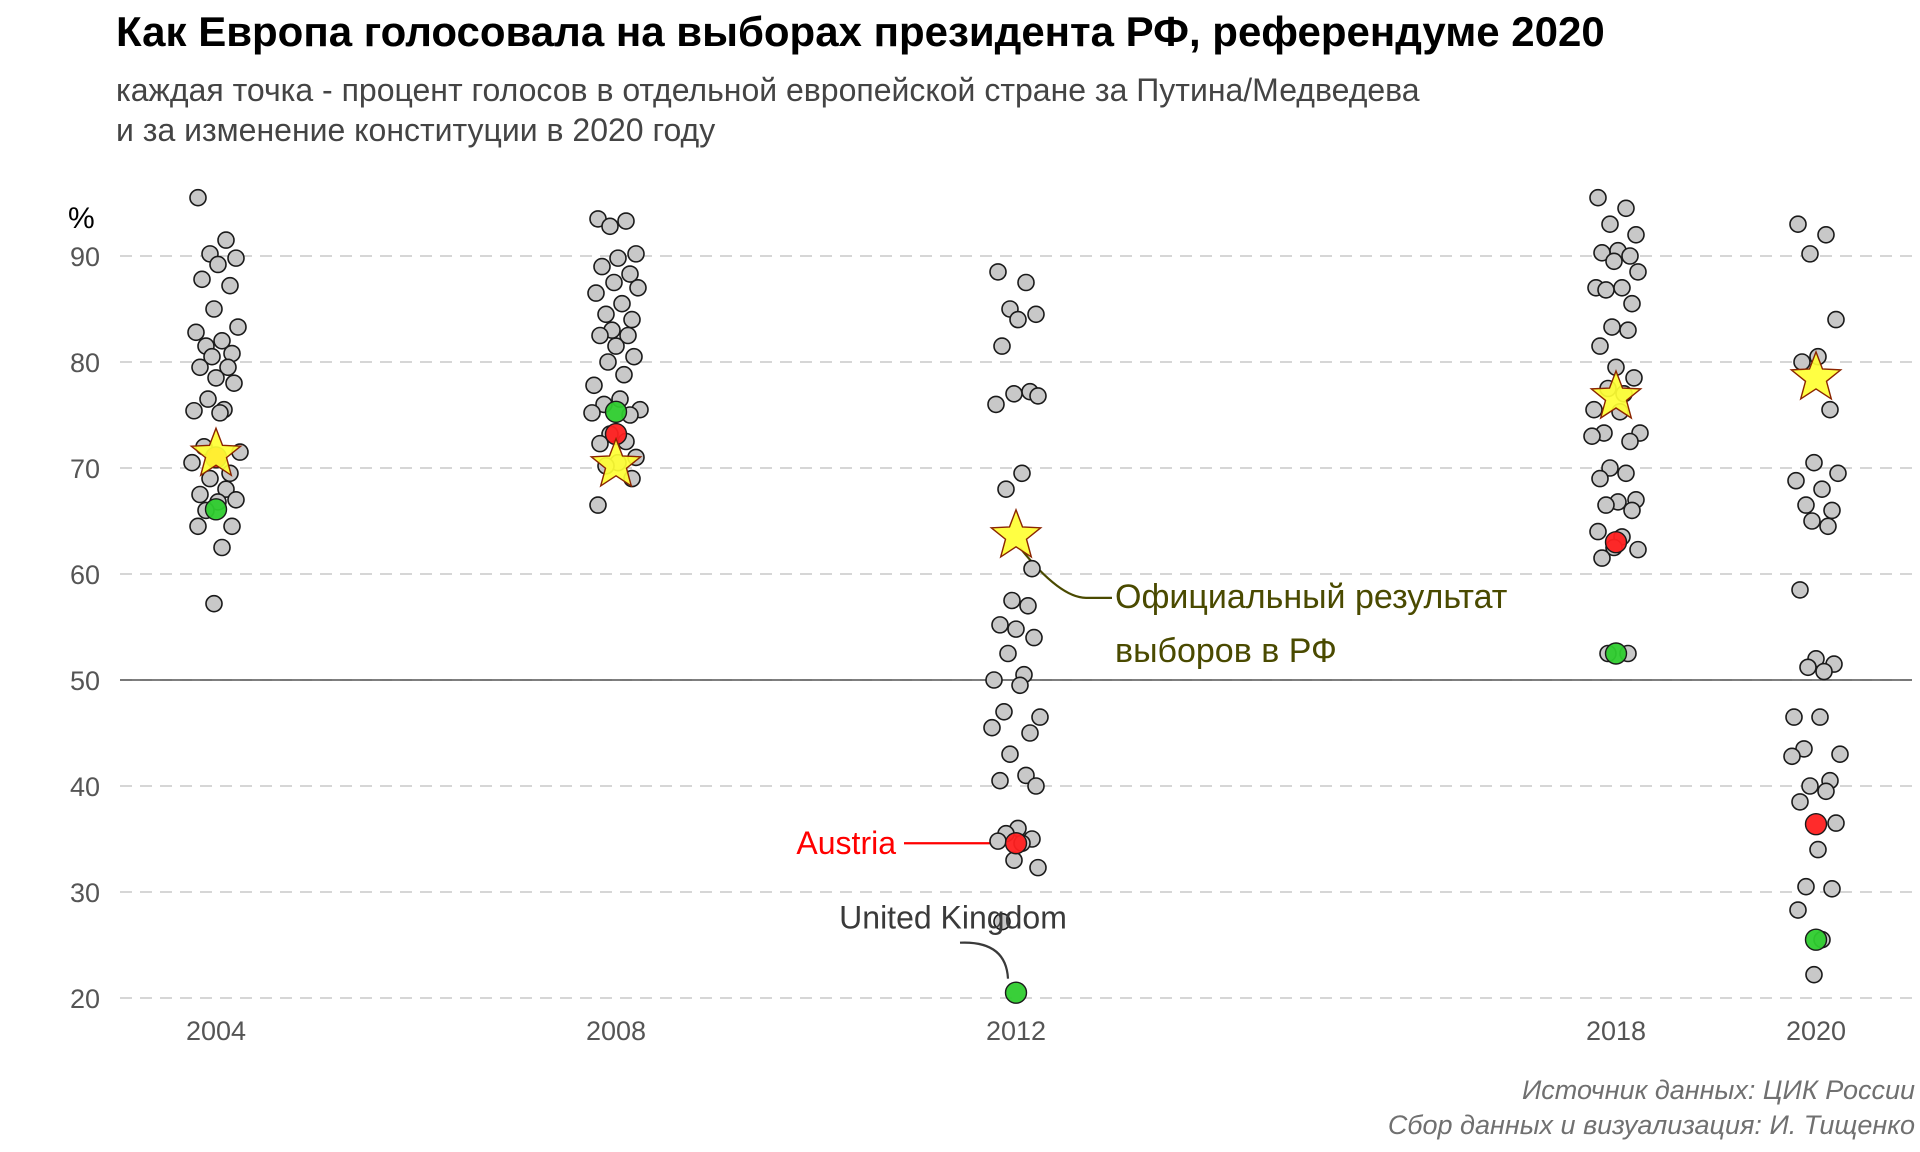 Image resolution: width=1920 pixels, height=1152 pixels. Describe the element at coordinates (85, 893) in the screenshot. I see `y-tick-label: 30` at that location.